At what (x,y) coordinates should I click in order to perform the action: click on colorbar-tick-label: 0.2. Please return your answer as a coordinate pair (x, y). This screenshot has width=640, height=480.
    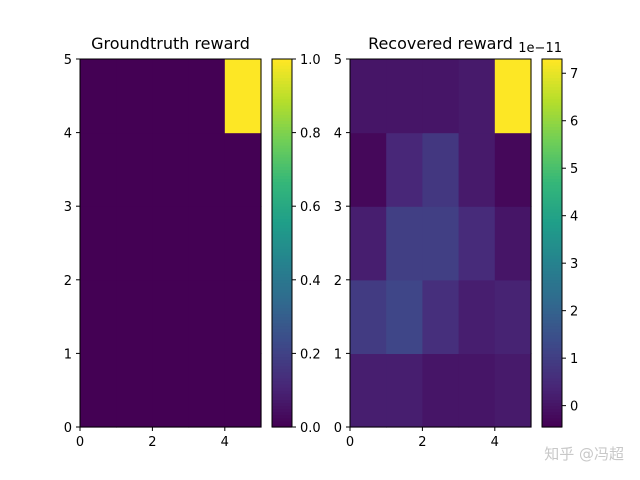
    Looking at the image, I should click on (310, 354).